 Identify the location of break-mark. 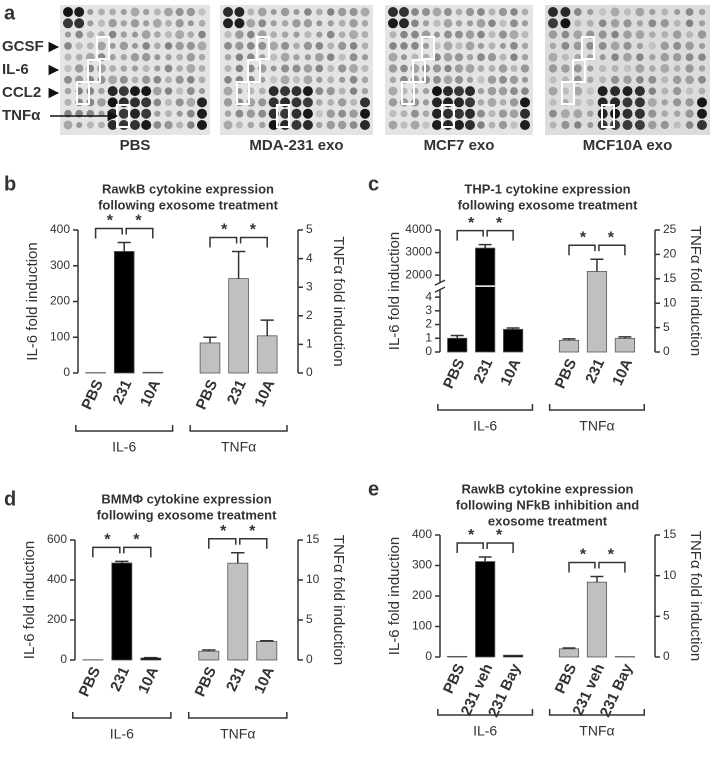
(440, 282).